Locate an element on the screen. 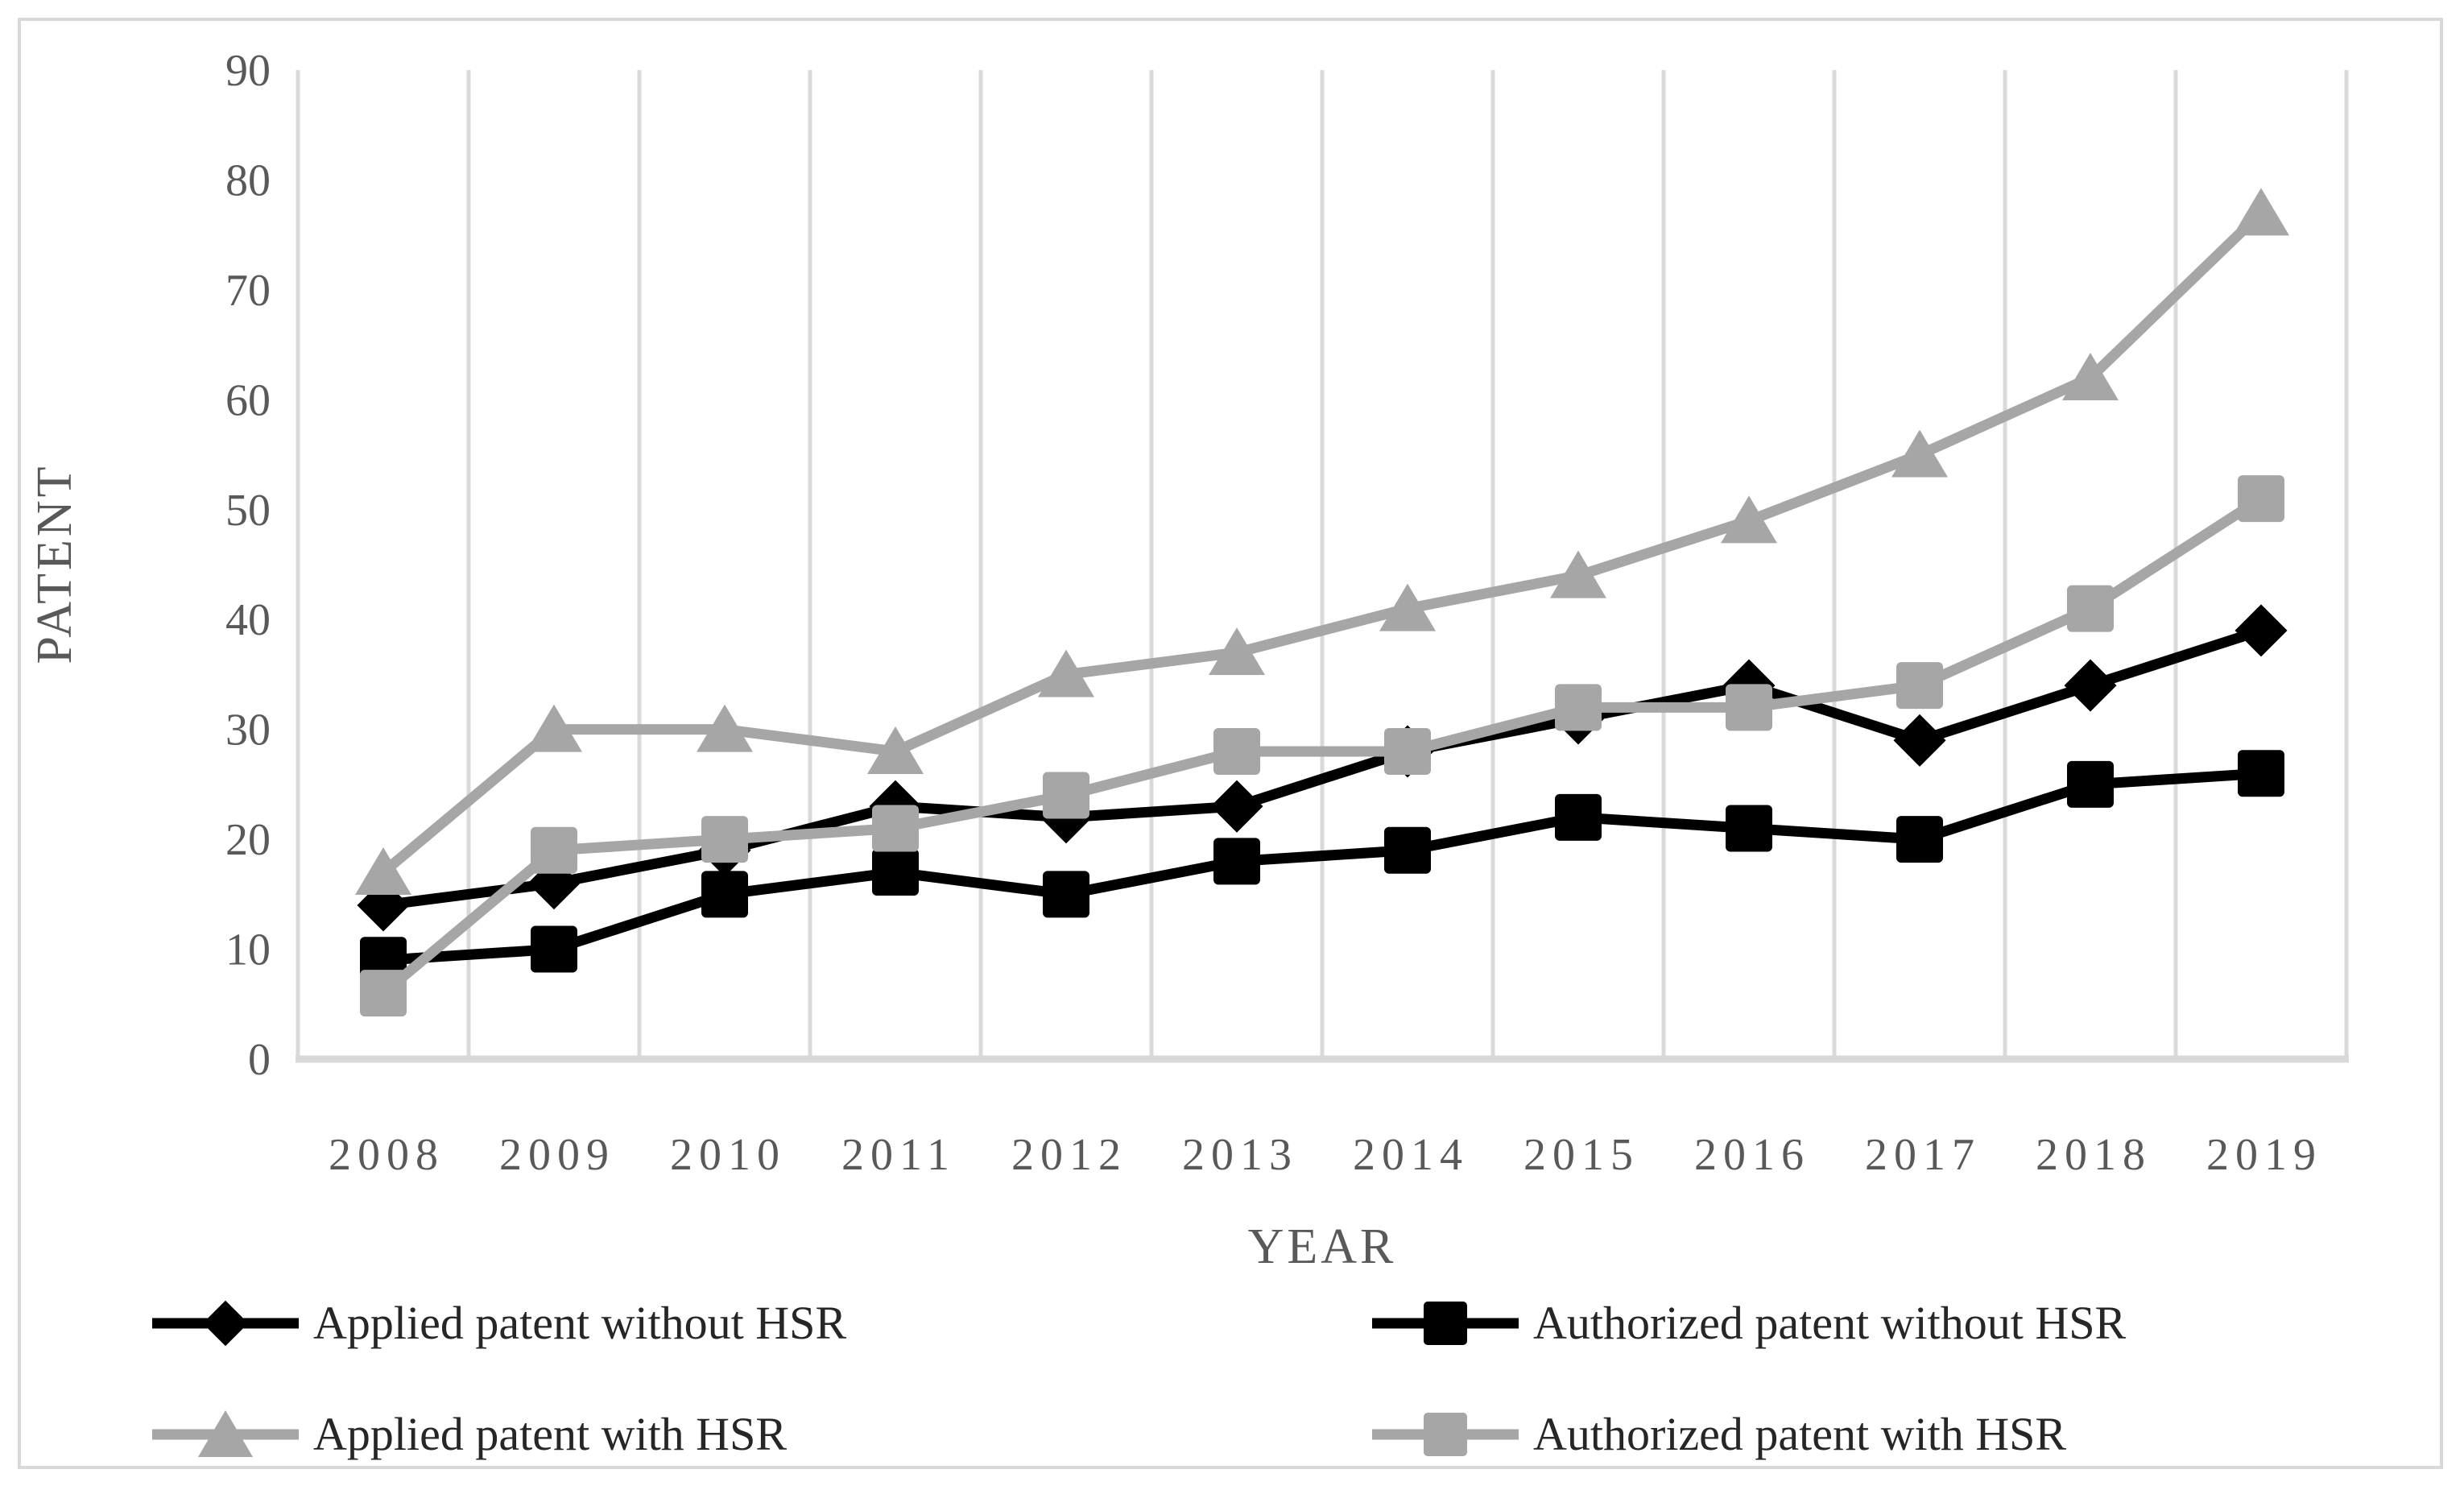 The image size is (2464, 1490). y-tick-label: 80 is located at coordinates (248, 180).